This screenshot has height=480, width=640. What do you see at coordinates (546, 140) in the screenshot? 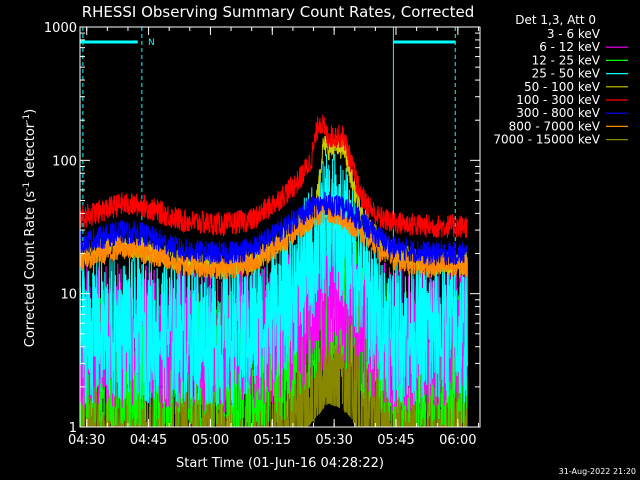
I see `legend-label-8: 7000 - 15000 keV` at bounding box center [546, 140].